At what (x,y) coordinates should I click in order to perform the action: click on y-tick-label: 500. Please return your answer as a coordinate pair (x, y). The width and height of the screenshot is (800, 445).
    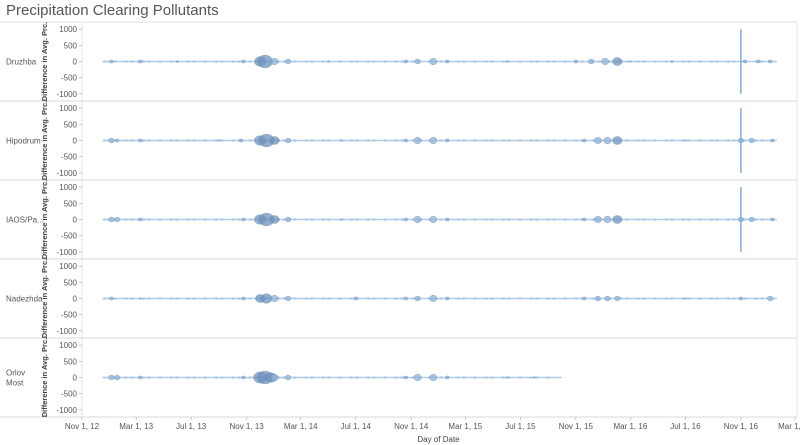
    Looking at the image, I should click on (71, 124).